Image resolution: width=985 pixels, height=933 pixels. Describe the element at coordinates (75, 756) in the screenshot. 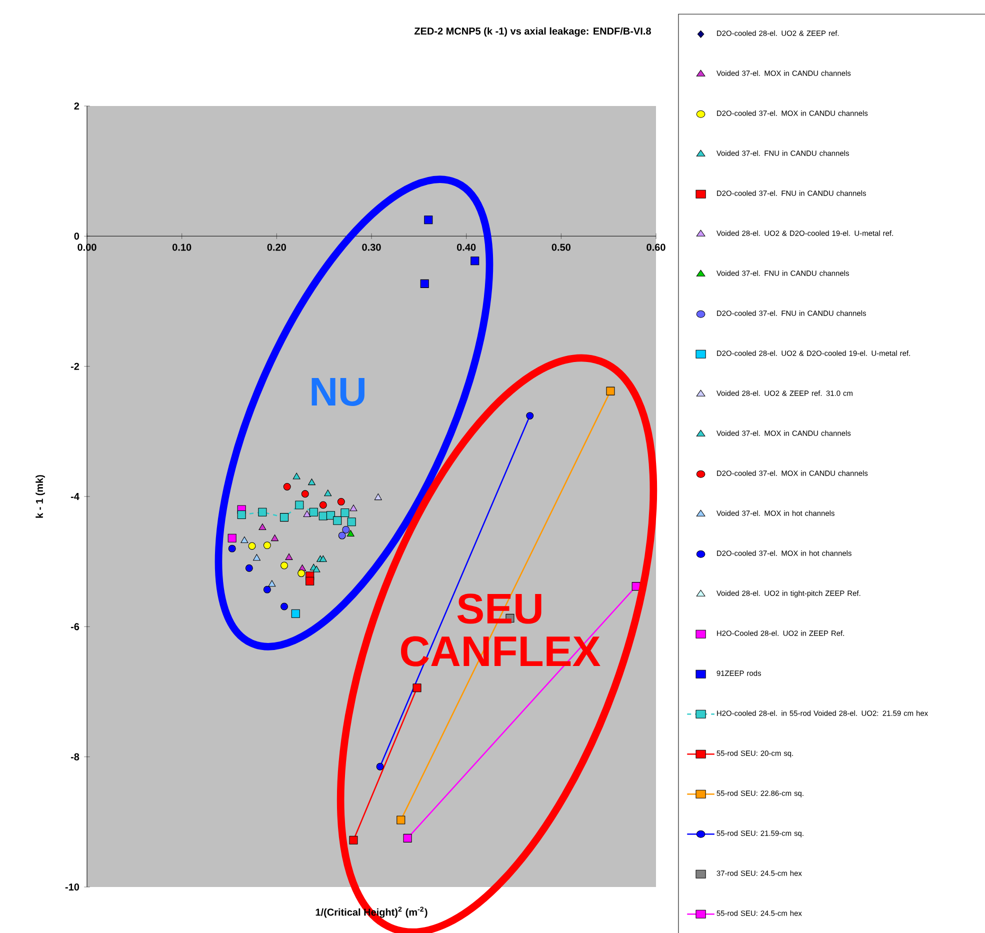

I see `y-tick-label: -8` at that location.